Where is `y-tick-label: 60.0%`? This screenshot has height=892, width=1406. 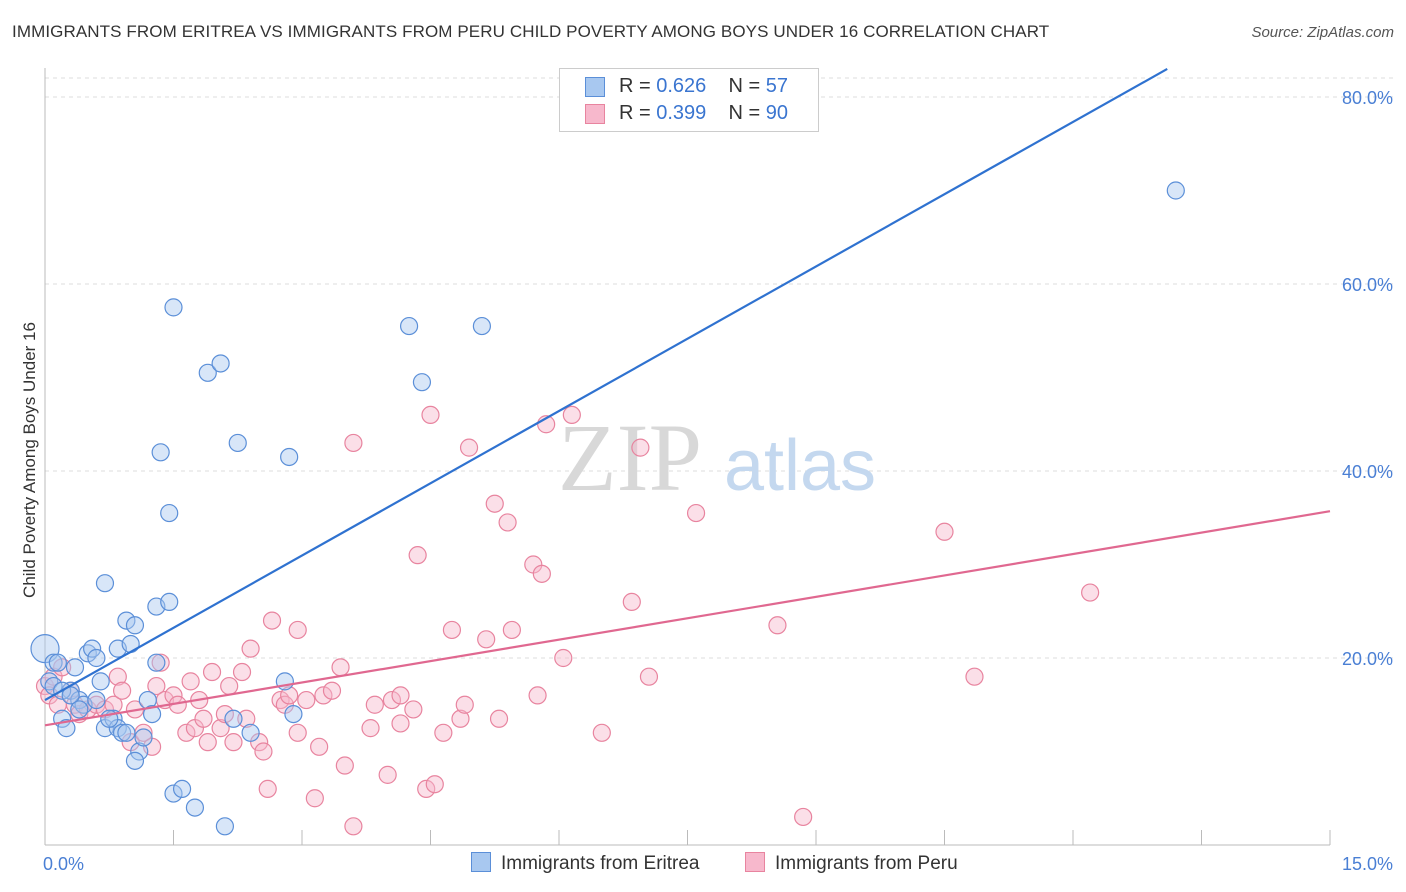
y-tick-label: 60.0% is located at coordinates (1367, 285).